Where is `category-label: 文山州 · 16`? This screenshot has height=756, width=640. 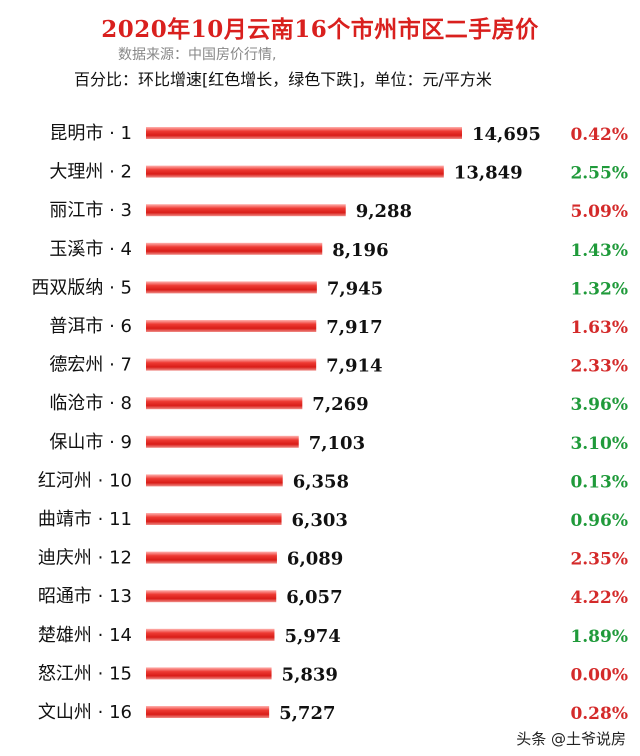 category-label: 文山州 · 16 is located at coordinates (85, 712).